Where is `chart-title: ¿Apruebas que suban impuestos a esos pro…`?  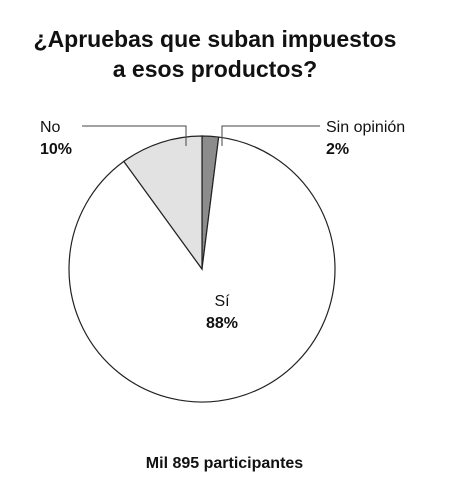 chart-title: ¿Apruebas que suban impuestos a esos pro… is located at coordinates (215, 54).